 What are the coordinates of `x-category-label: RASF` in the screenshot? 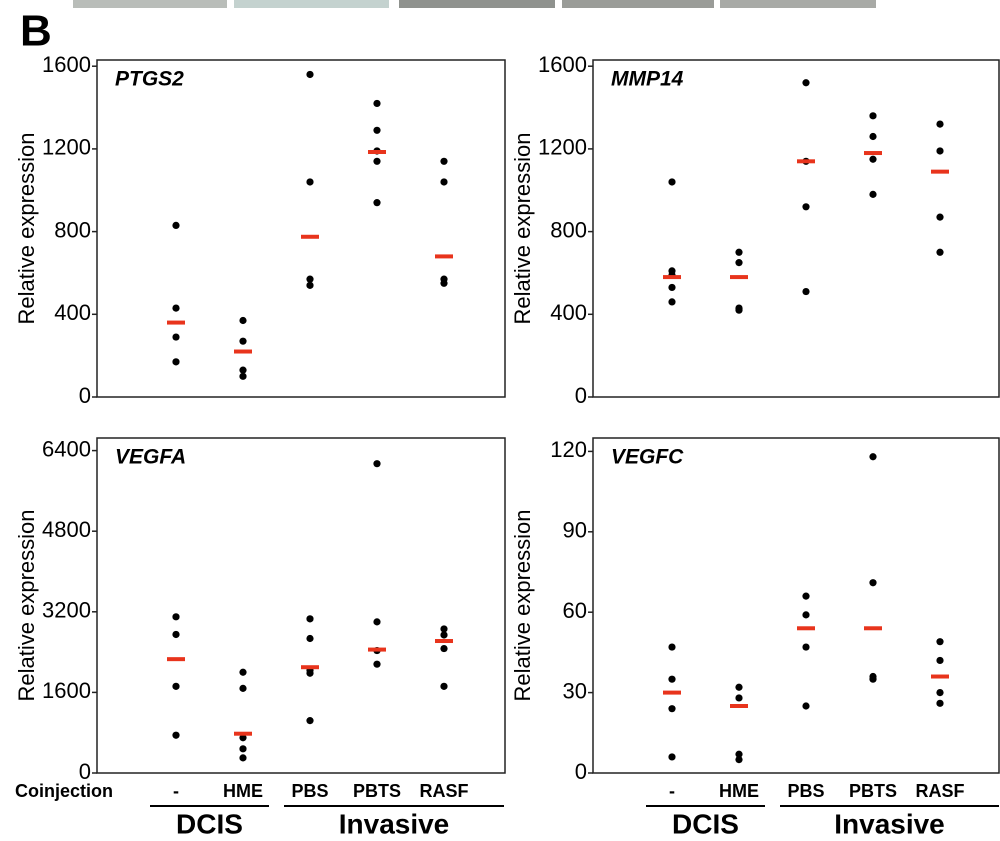 It's located at (444, 791).